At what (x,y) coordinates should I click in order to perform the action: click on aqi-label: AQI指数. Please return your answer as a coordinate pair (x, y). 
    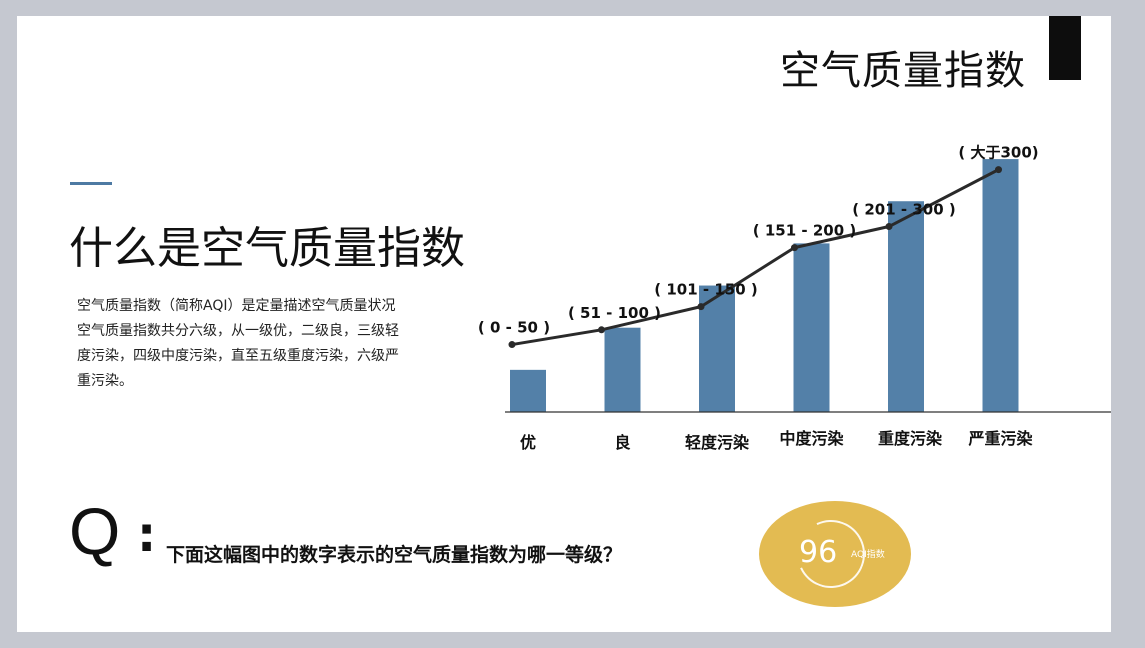
    Looking at the image, I should click on (868, 555).